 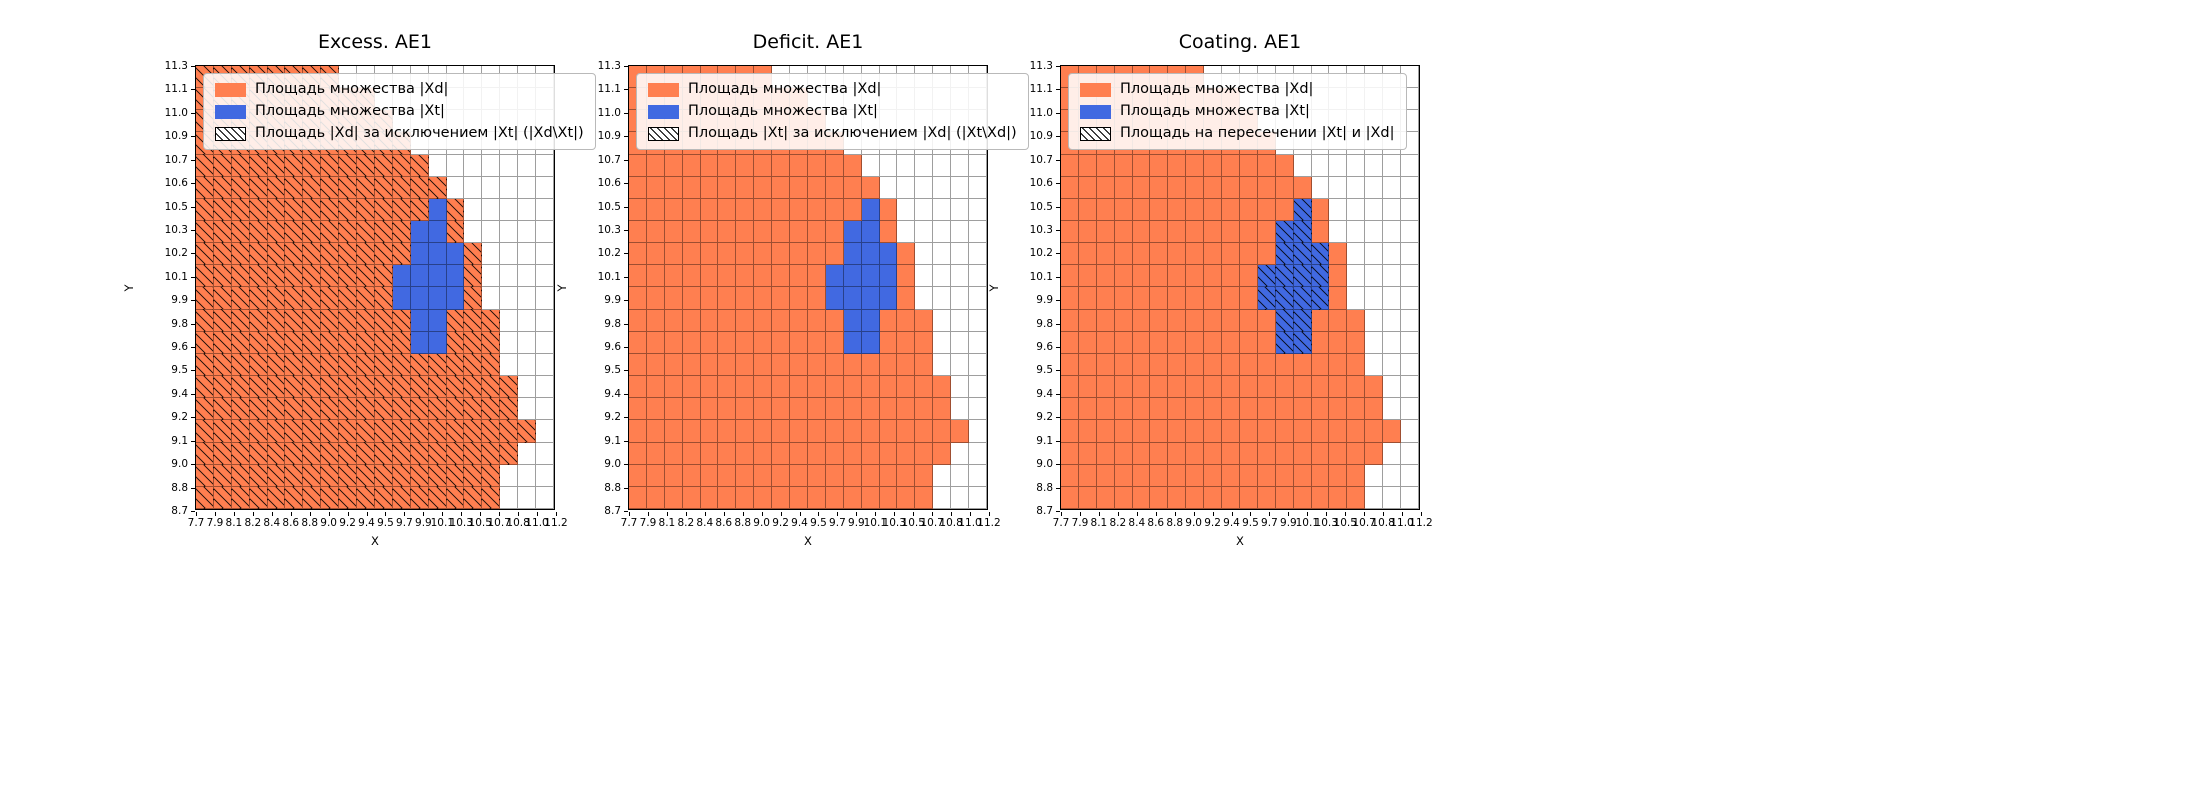 What do you see at coordinates (832, 89) in the screenshot?
I see `legend-item: Площадь множества |Xd|` at bounding box center [832, 89].